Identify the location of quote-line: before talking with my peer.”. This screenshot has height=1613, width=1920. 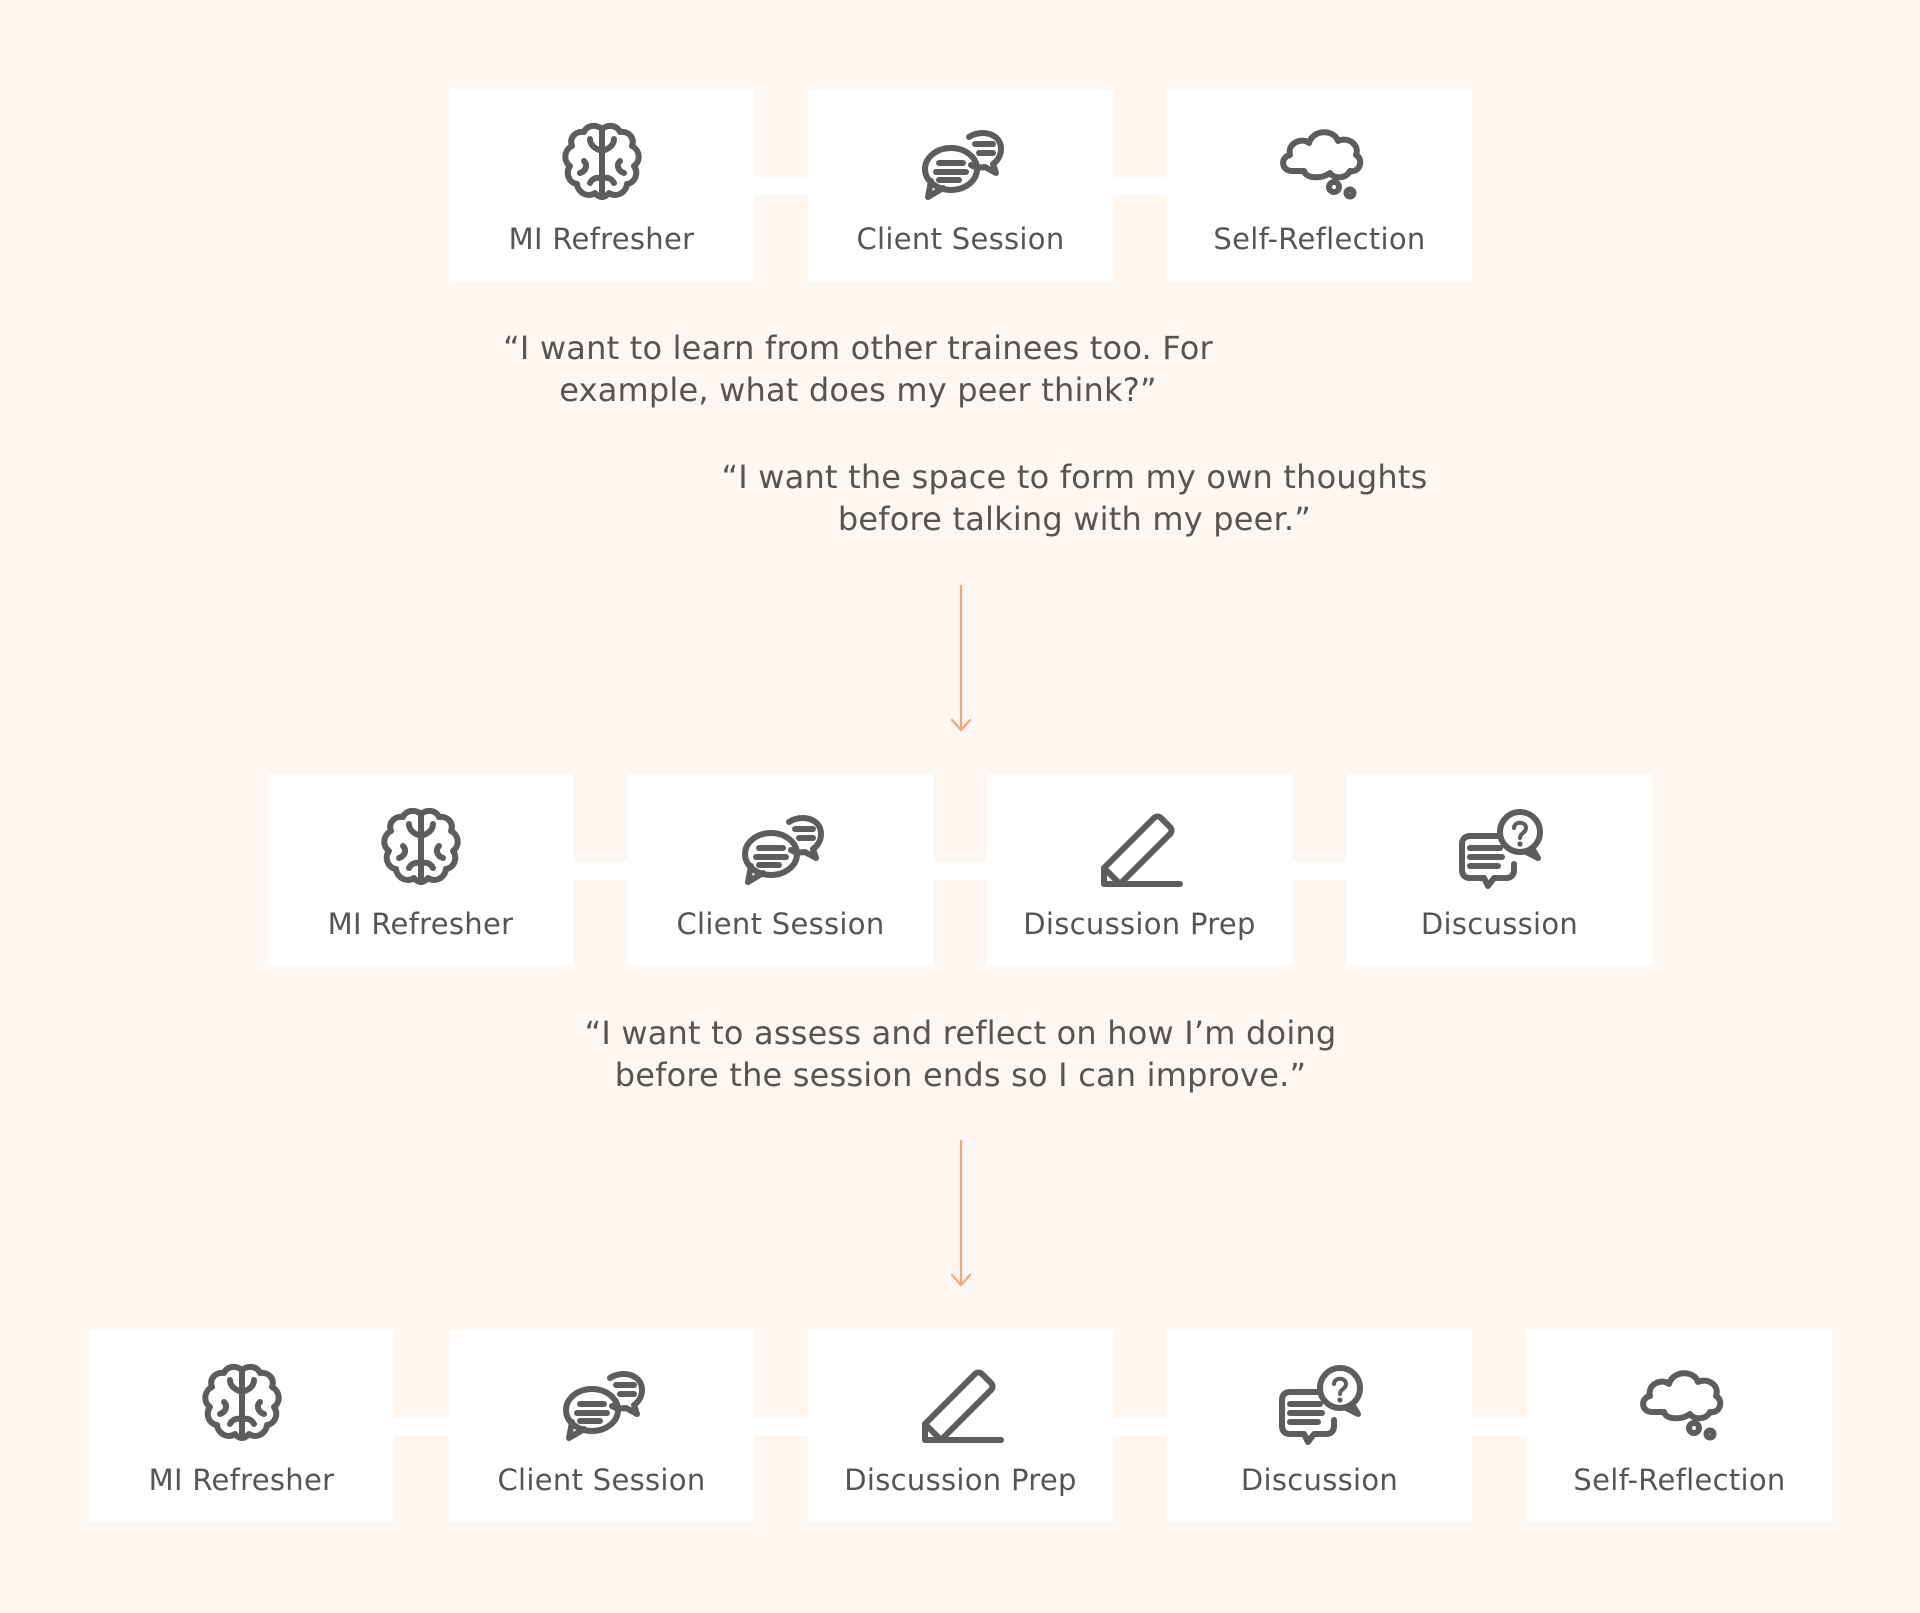
(1074, 519).